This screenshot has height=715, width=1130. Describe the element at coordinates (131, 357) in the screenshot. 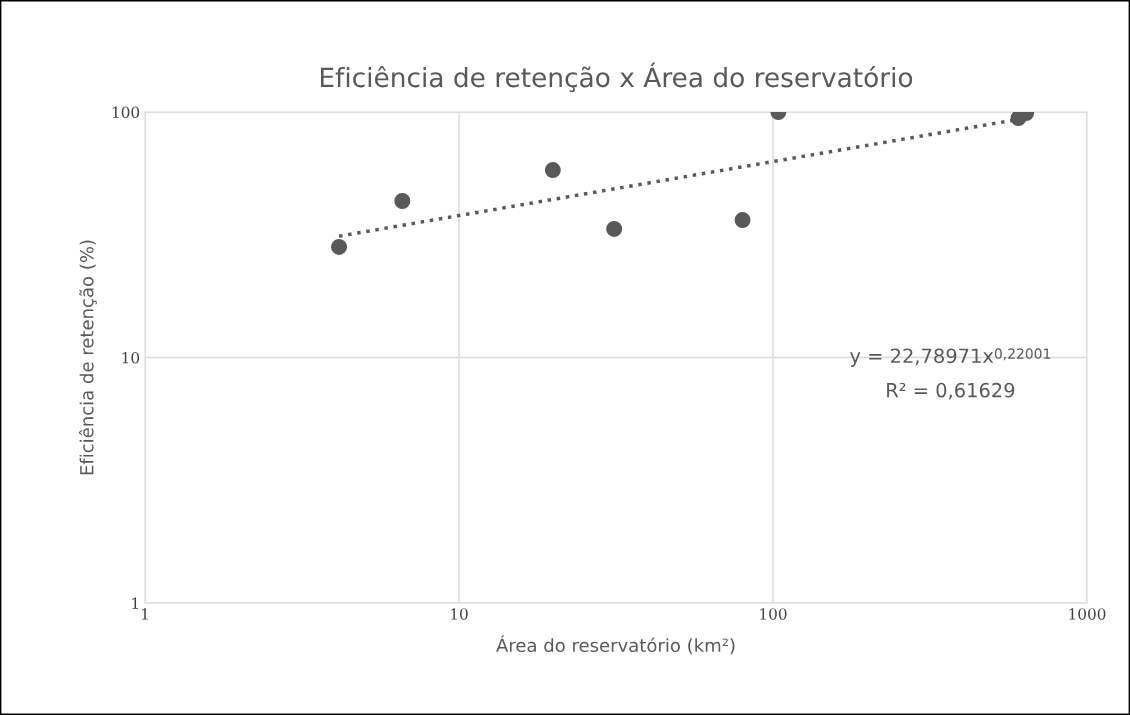

I see `y-tick-label: 10` at that location.